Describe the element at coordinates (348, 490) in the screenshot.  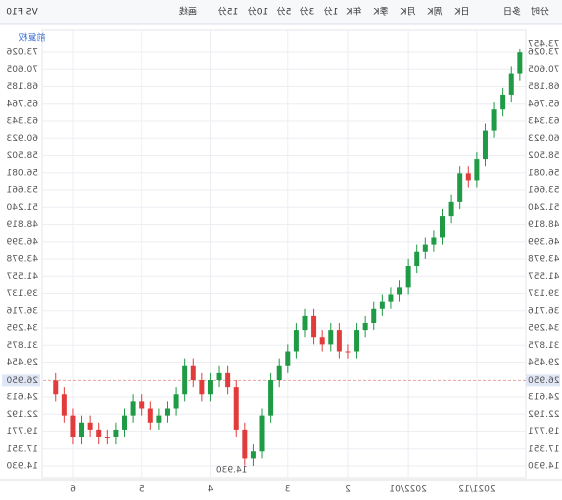
I see `x-tick-label: 2` at that location.